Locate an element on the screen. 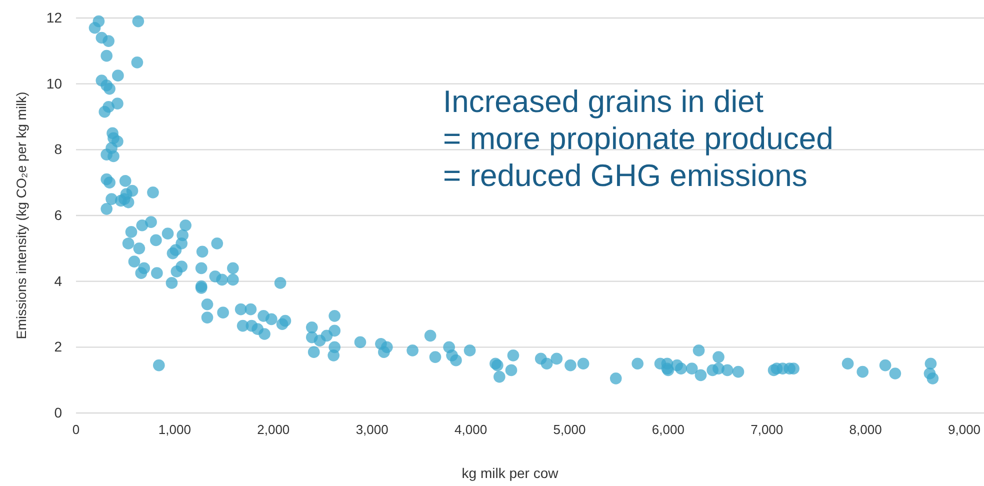 The height and width of the screenshot is (486, 984). x-tick-label: 7,000 is located at coordinates (767, 430).